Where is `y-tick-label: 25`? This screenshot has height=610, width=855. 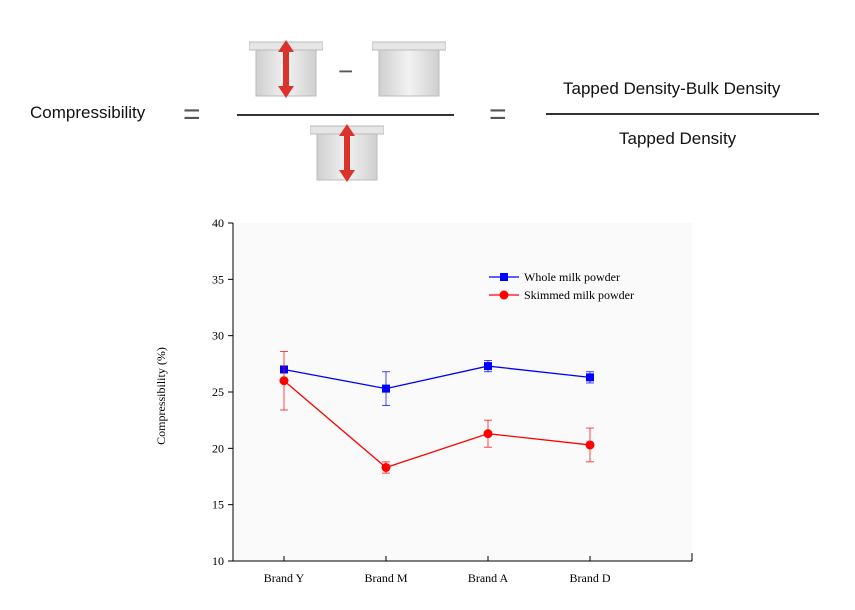
y-tick-label: 25 is located at coordinates (218, 392).